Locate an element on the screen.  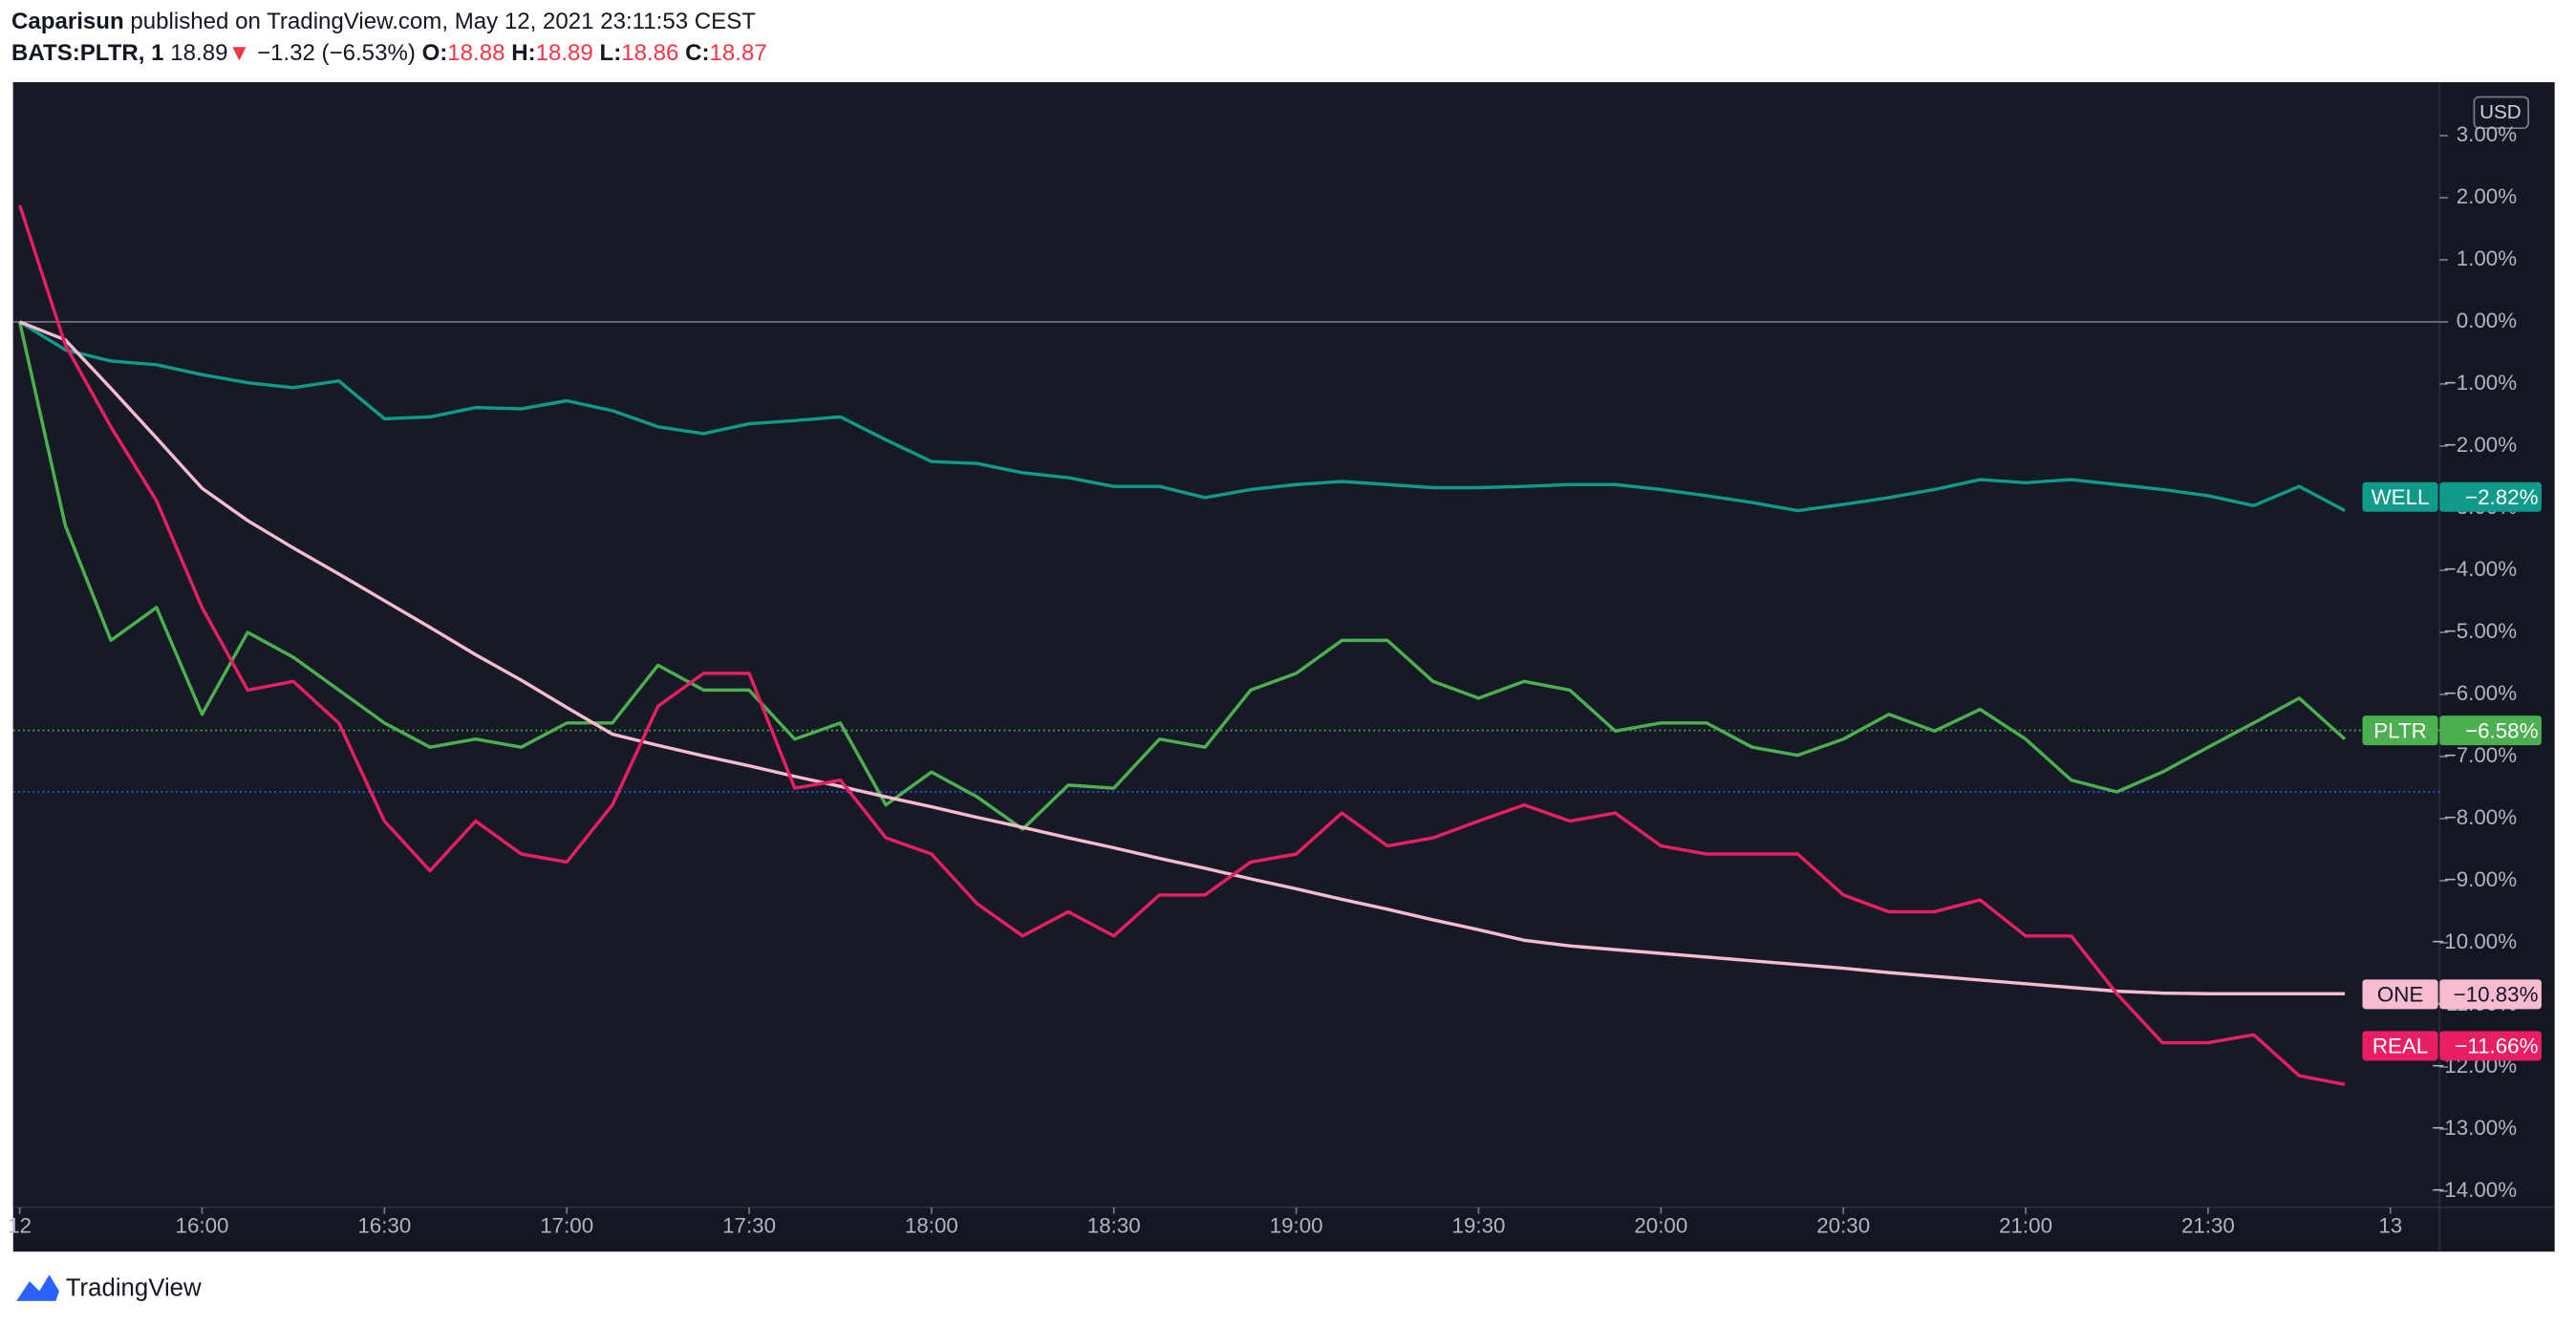
x-tick-label: 20:00 is located at coordinates (1660, 1225).